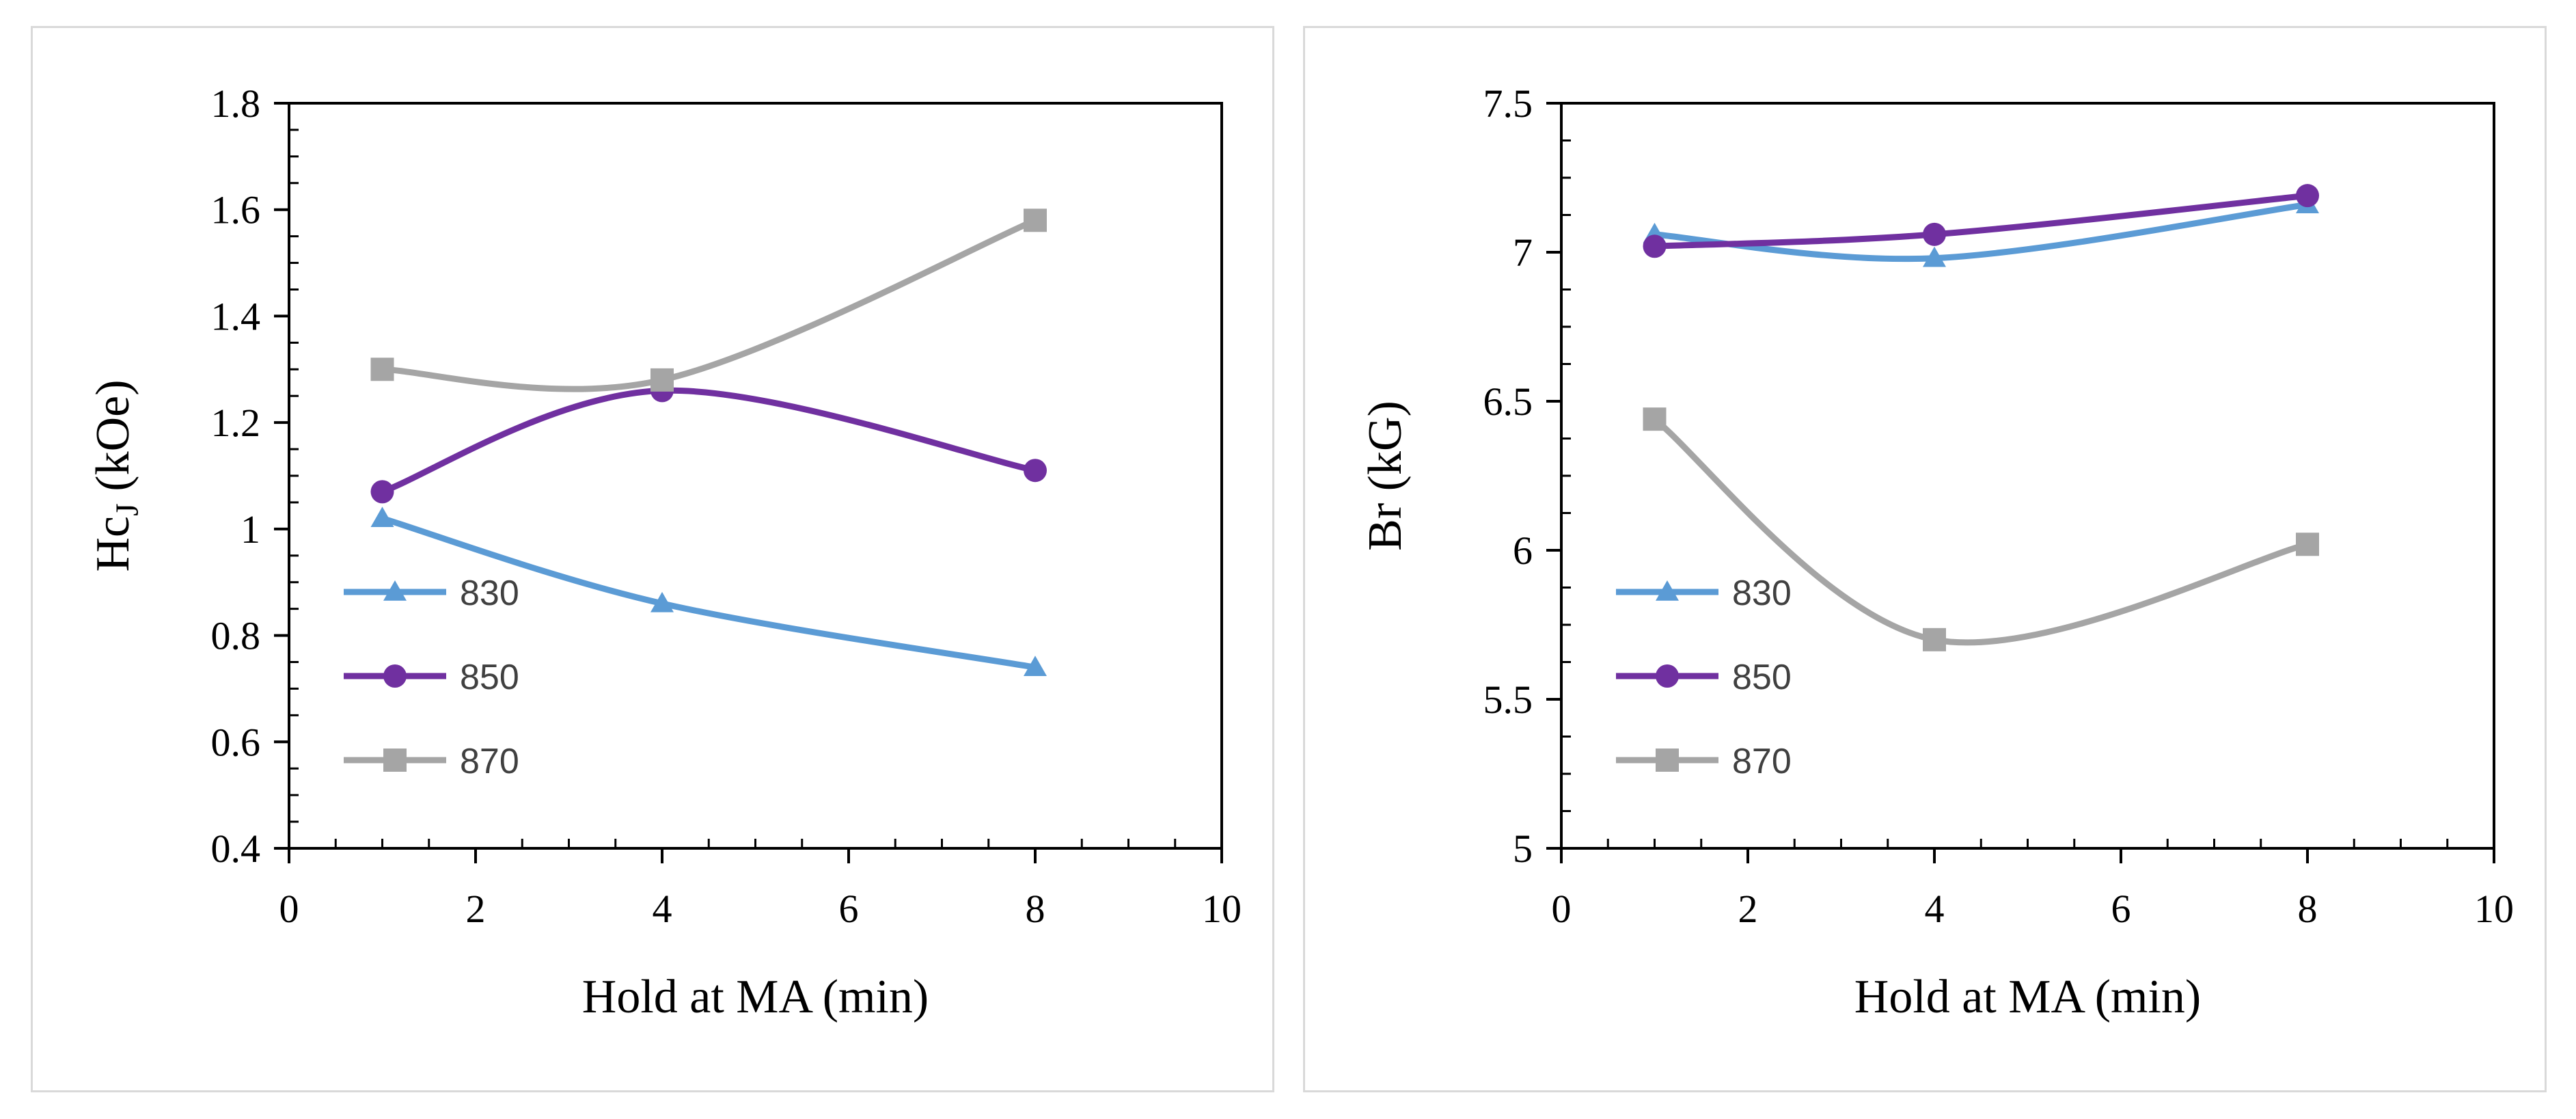  I want to click on y-tick-label: 5, so click(1523, 848).